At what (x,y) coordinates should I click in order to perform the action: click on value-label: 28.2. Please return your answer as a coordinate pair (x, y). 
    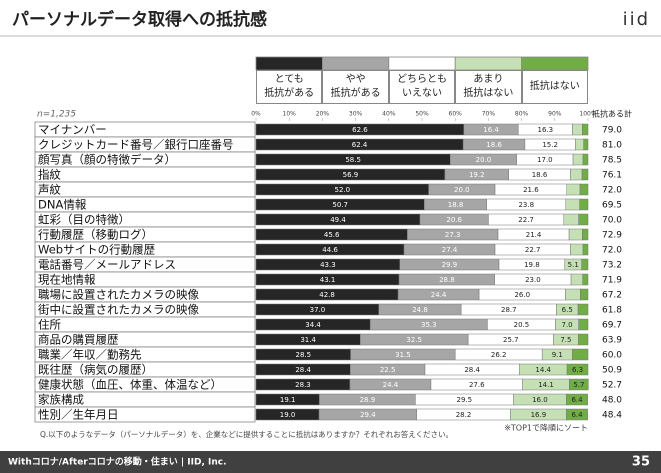
    Looking at the image, I should click on (464, 415).